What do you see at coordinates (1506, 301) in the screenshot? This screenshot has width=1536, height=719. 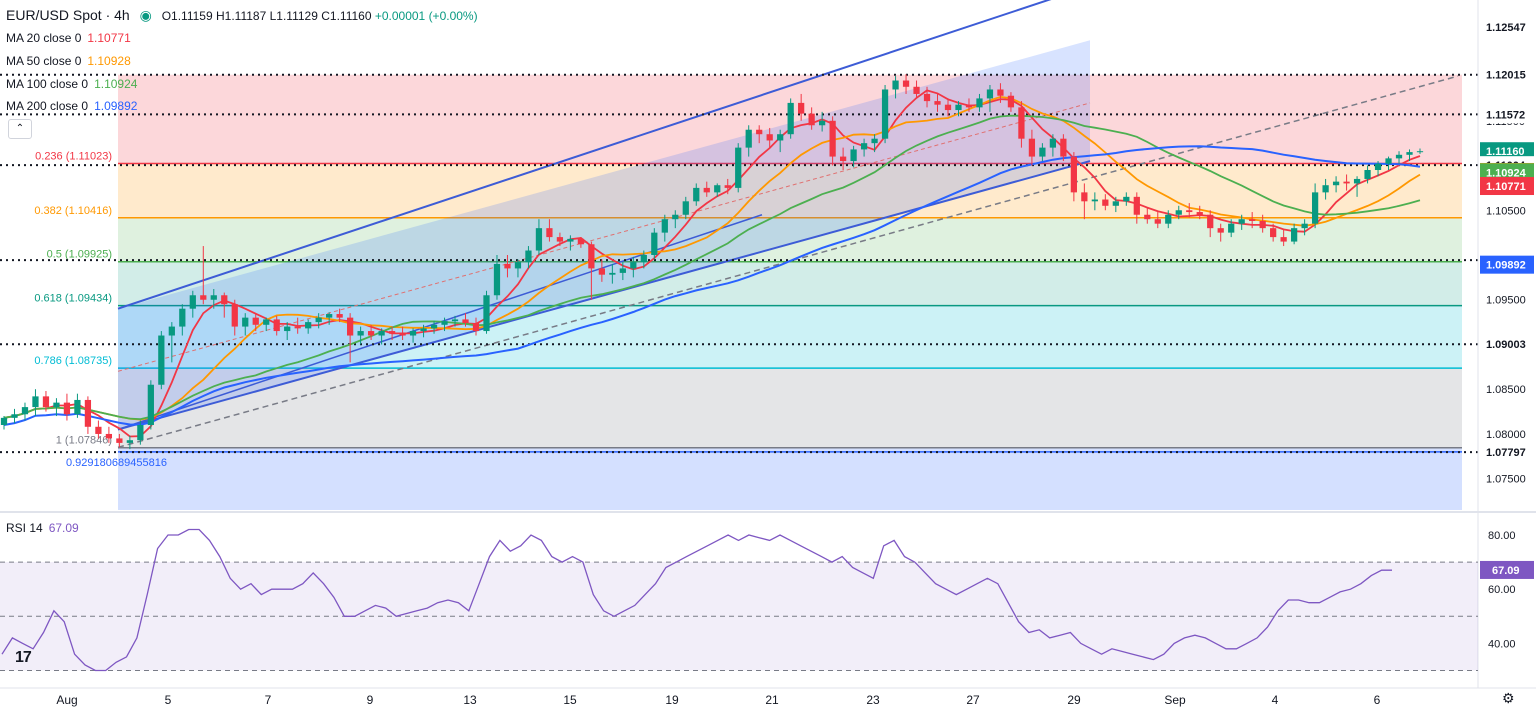 I see `price-tick-label: 1.09500` at bounding box center [1506, 301].